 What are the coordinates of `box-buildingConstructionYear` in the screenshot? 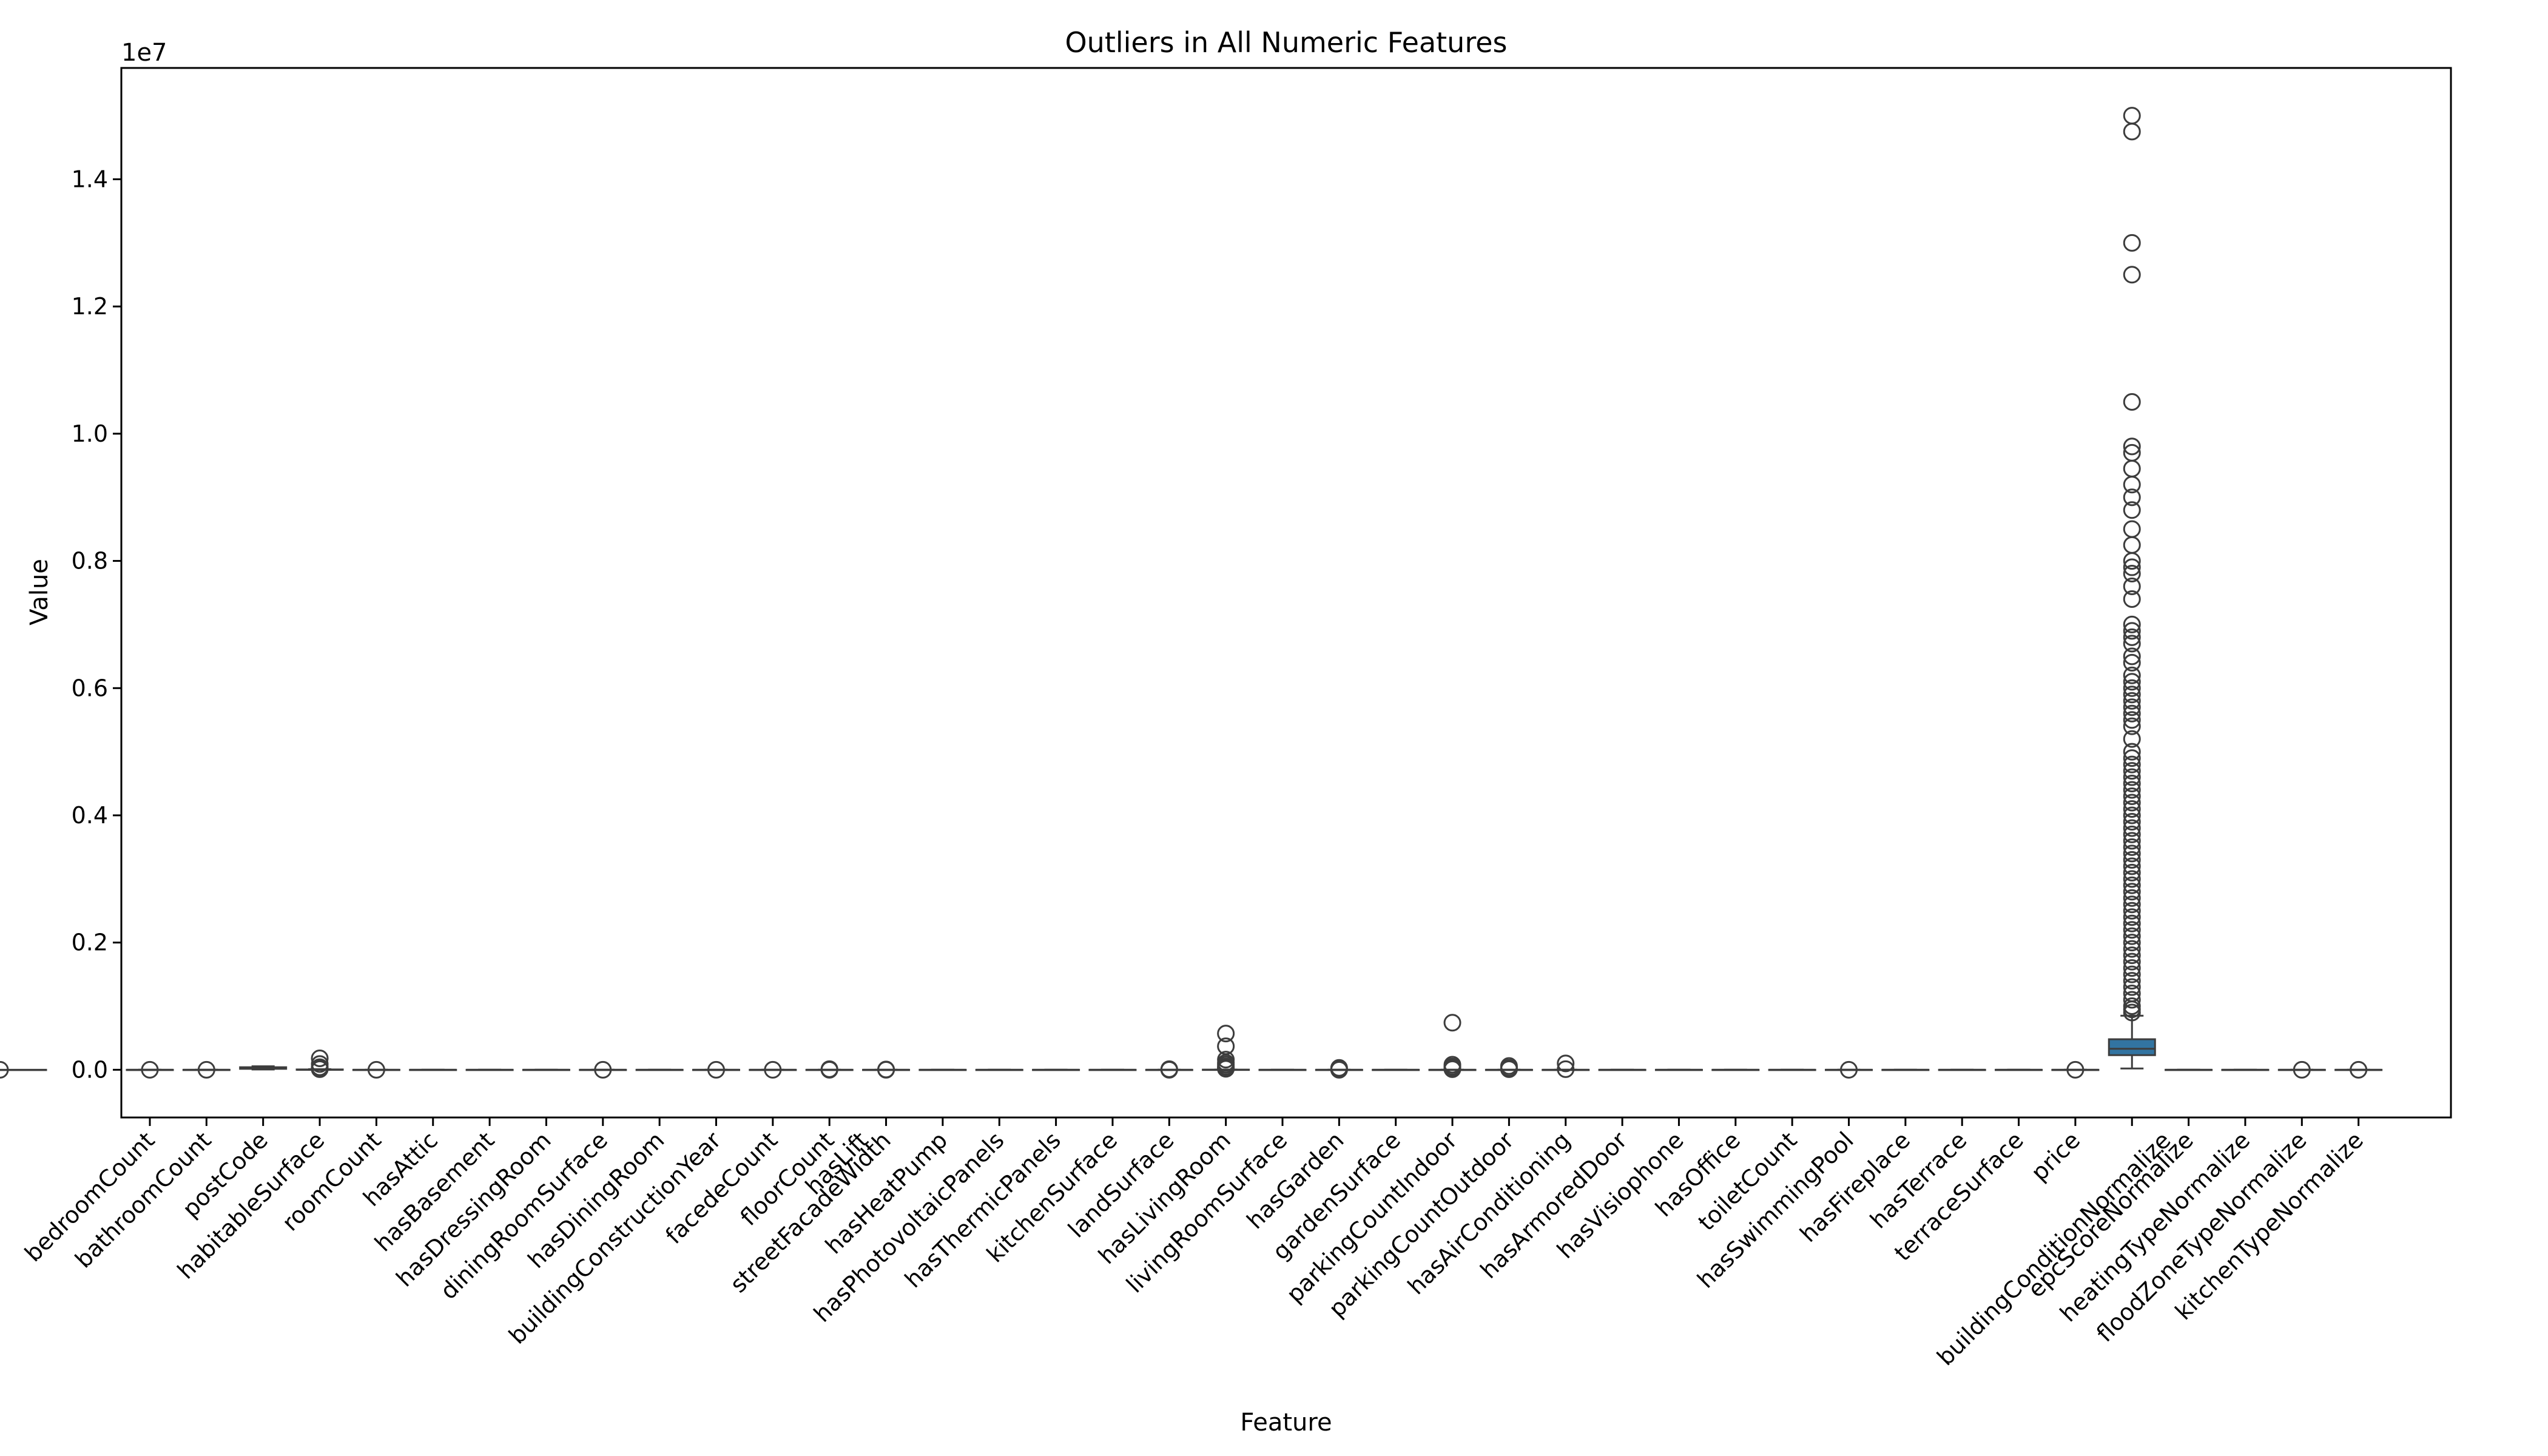 It's located at (716, 1069).